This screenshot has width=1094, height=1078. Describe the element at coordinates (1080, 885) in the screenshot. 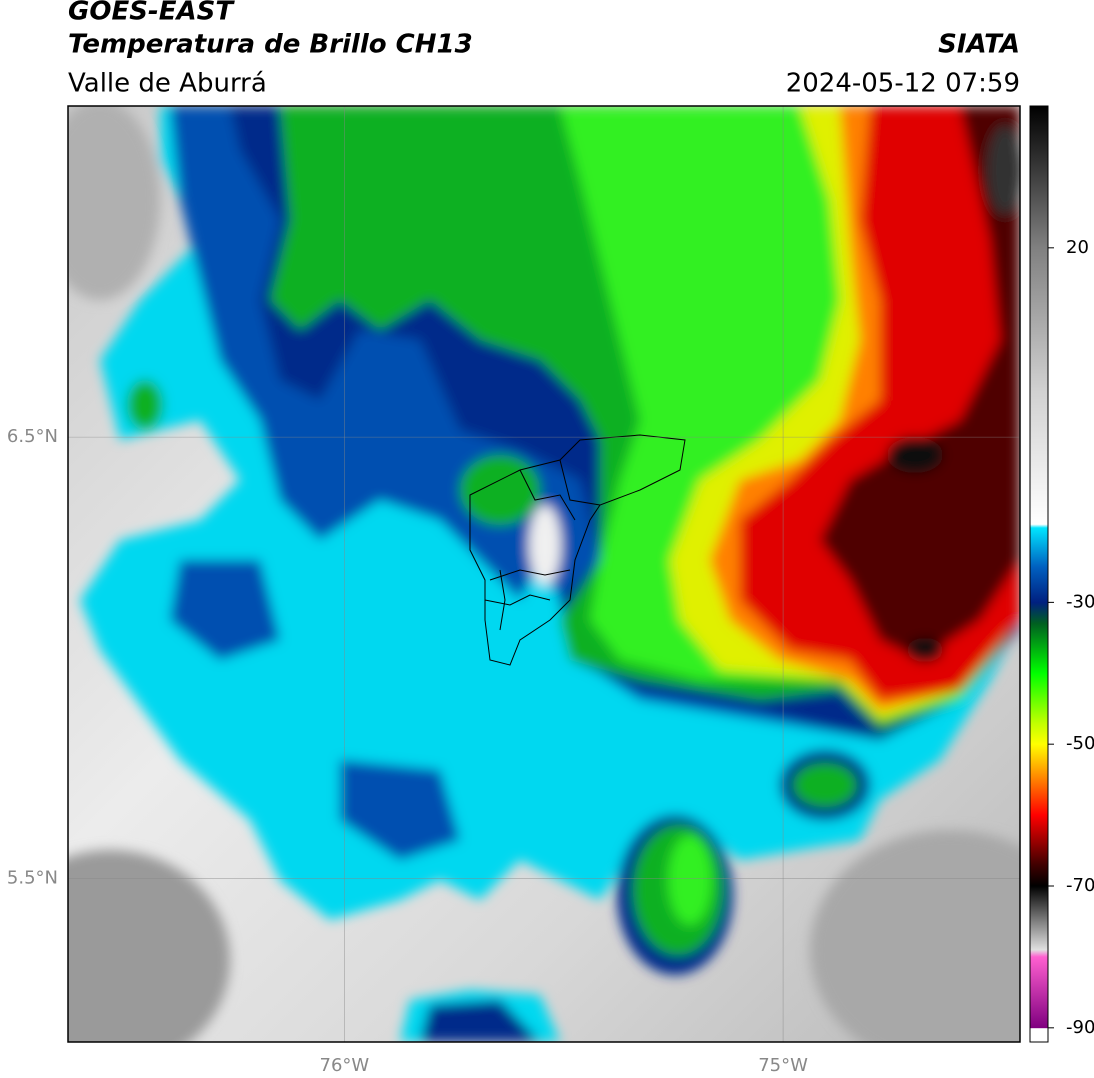

I see `colorbar-tick-label: -70` at that location.